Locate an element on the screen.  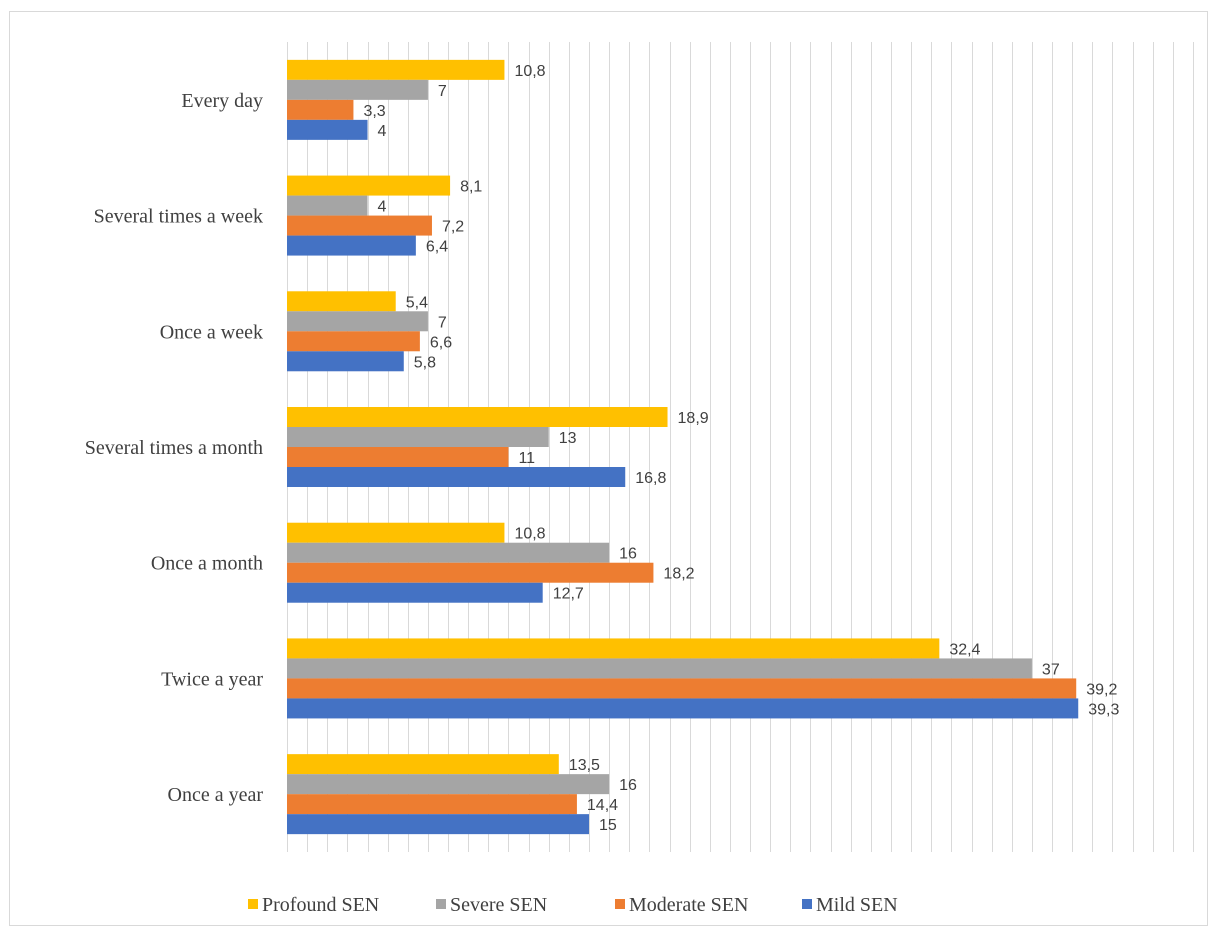
legend-label-mild-sen: Mild SEN is located at coordinates (857, 905).